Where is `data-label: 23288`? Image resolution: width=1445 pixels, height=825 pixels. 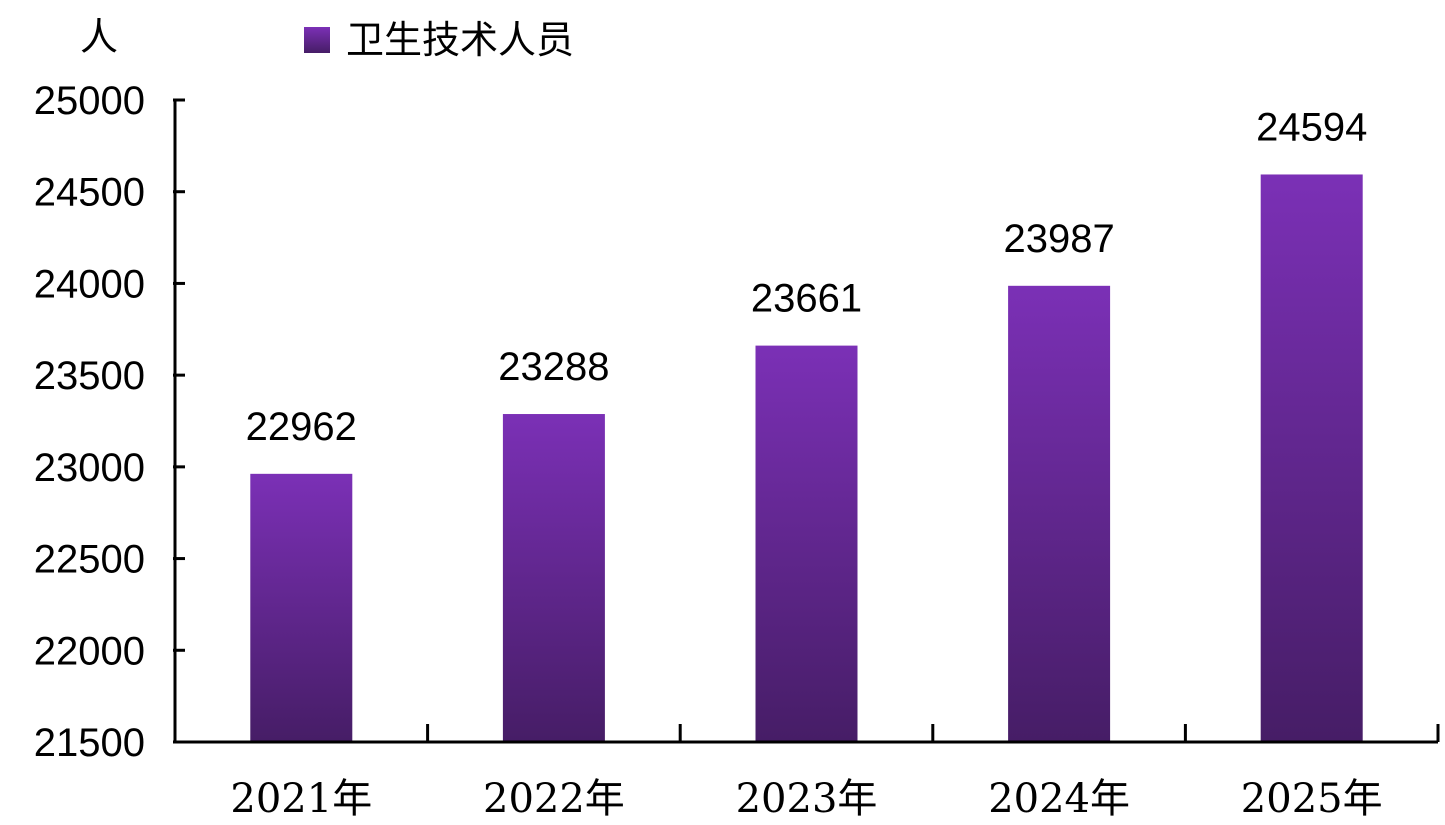
data-label: 23288 is located at coordinates (553, 367).